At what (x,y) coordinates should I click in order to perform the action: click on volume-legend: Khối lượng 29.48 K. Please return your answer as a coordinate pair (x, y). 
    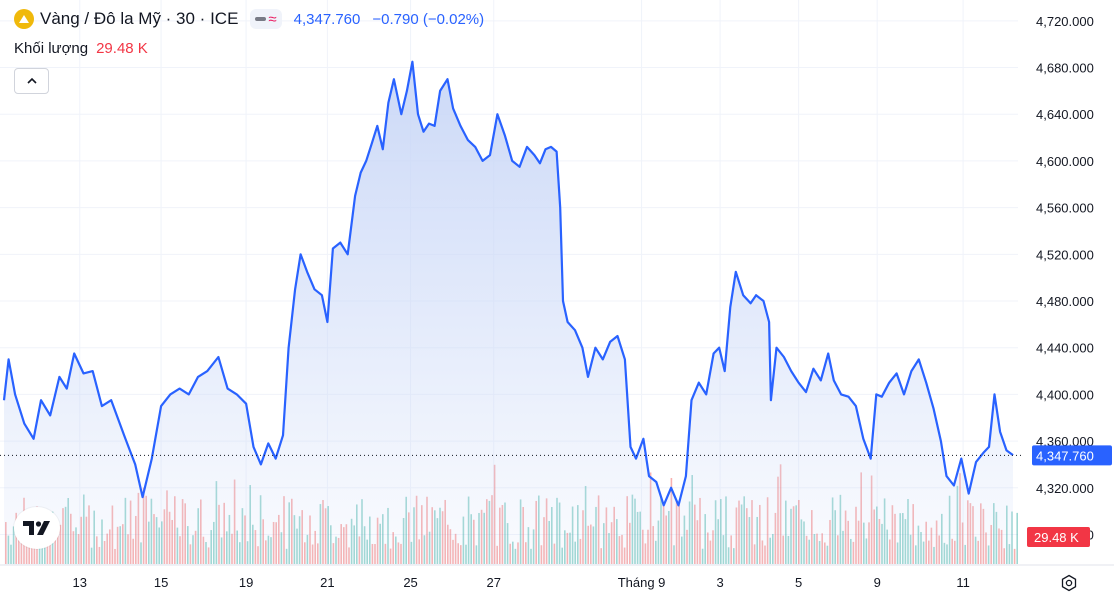
    Looking at the image, I should click on (81, 48).